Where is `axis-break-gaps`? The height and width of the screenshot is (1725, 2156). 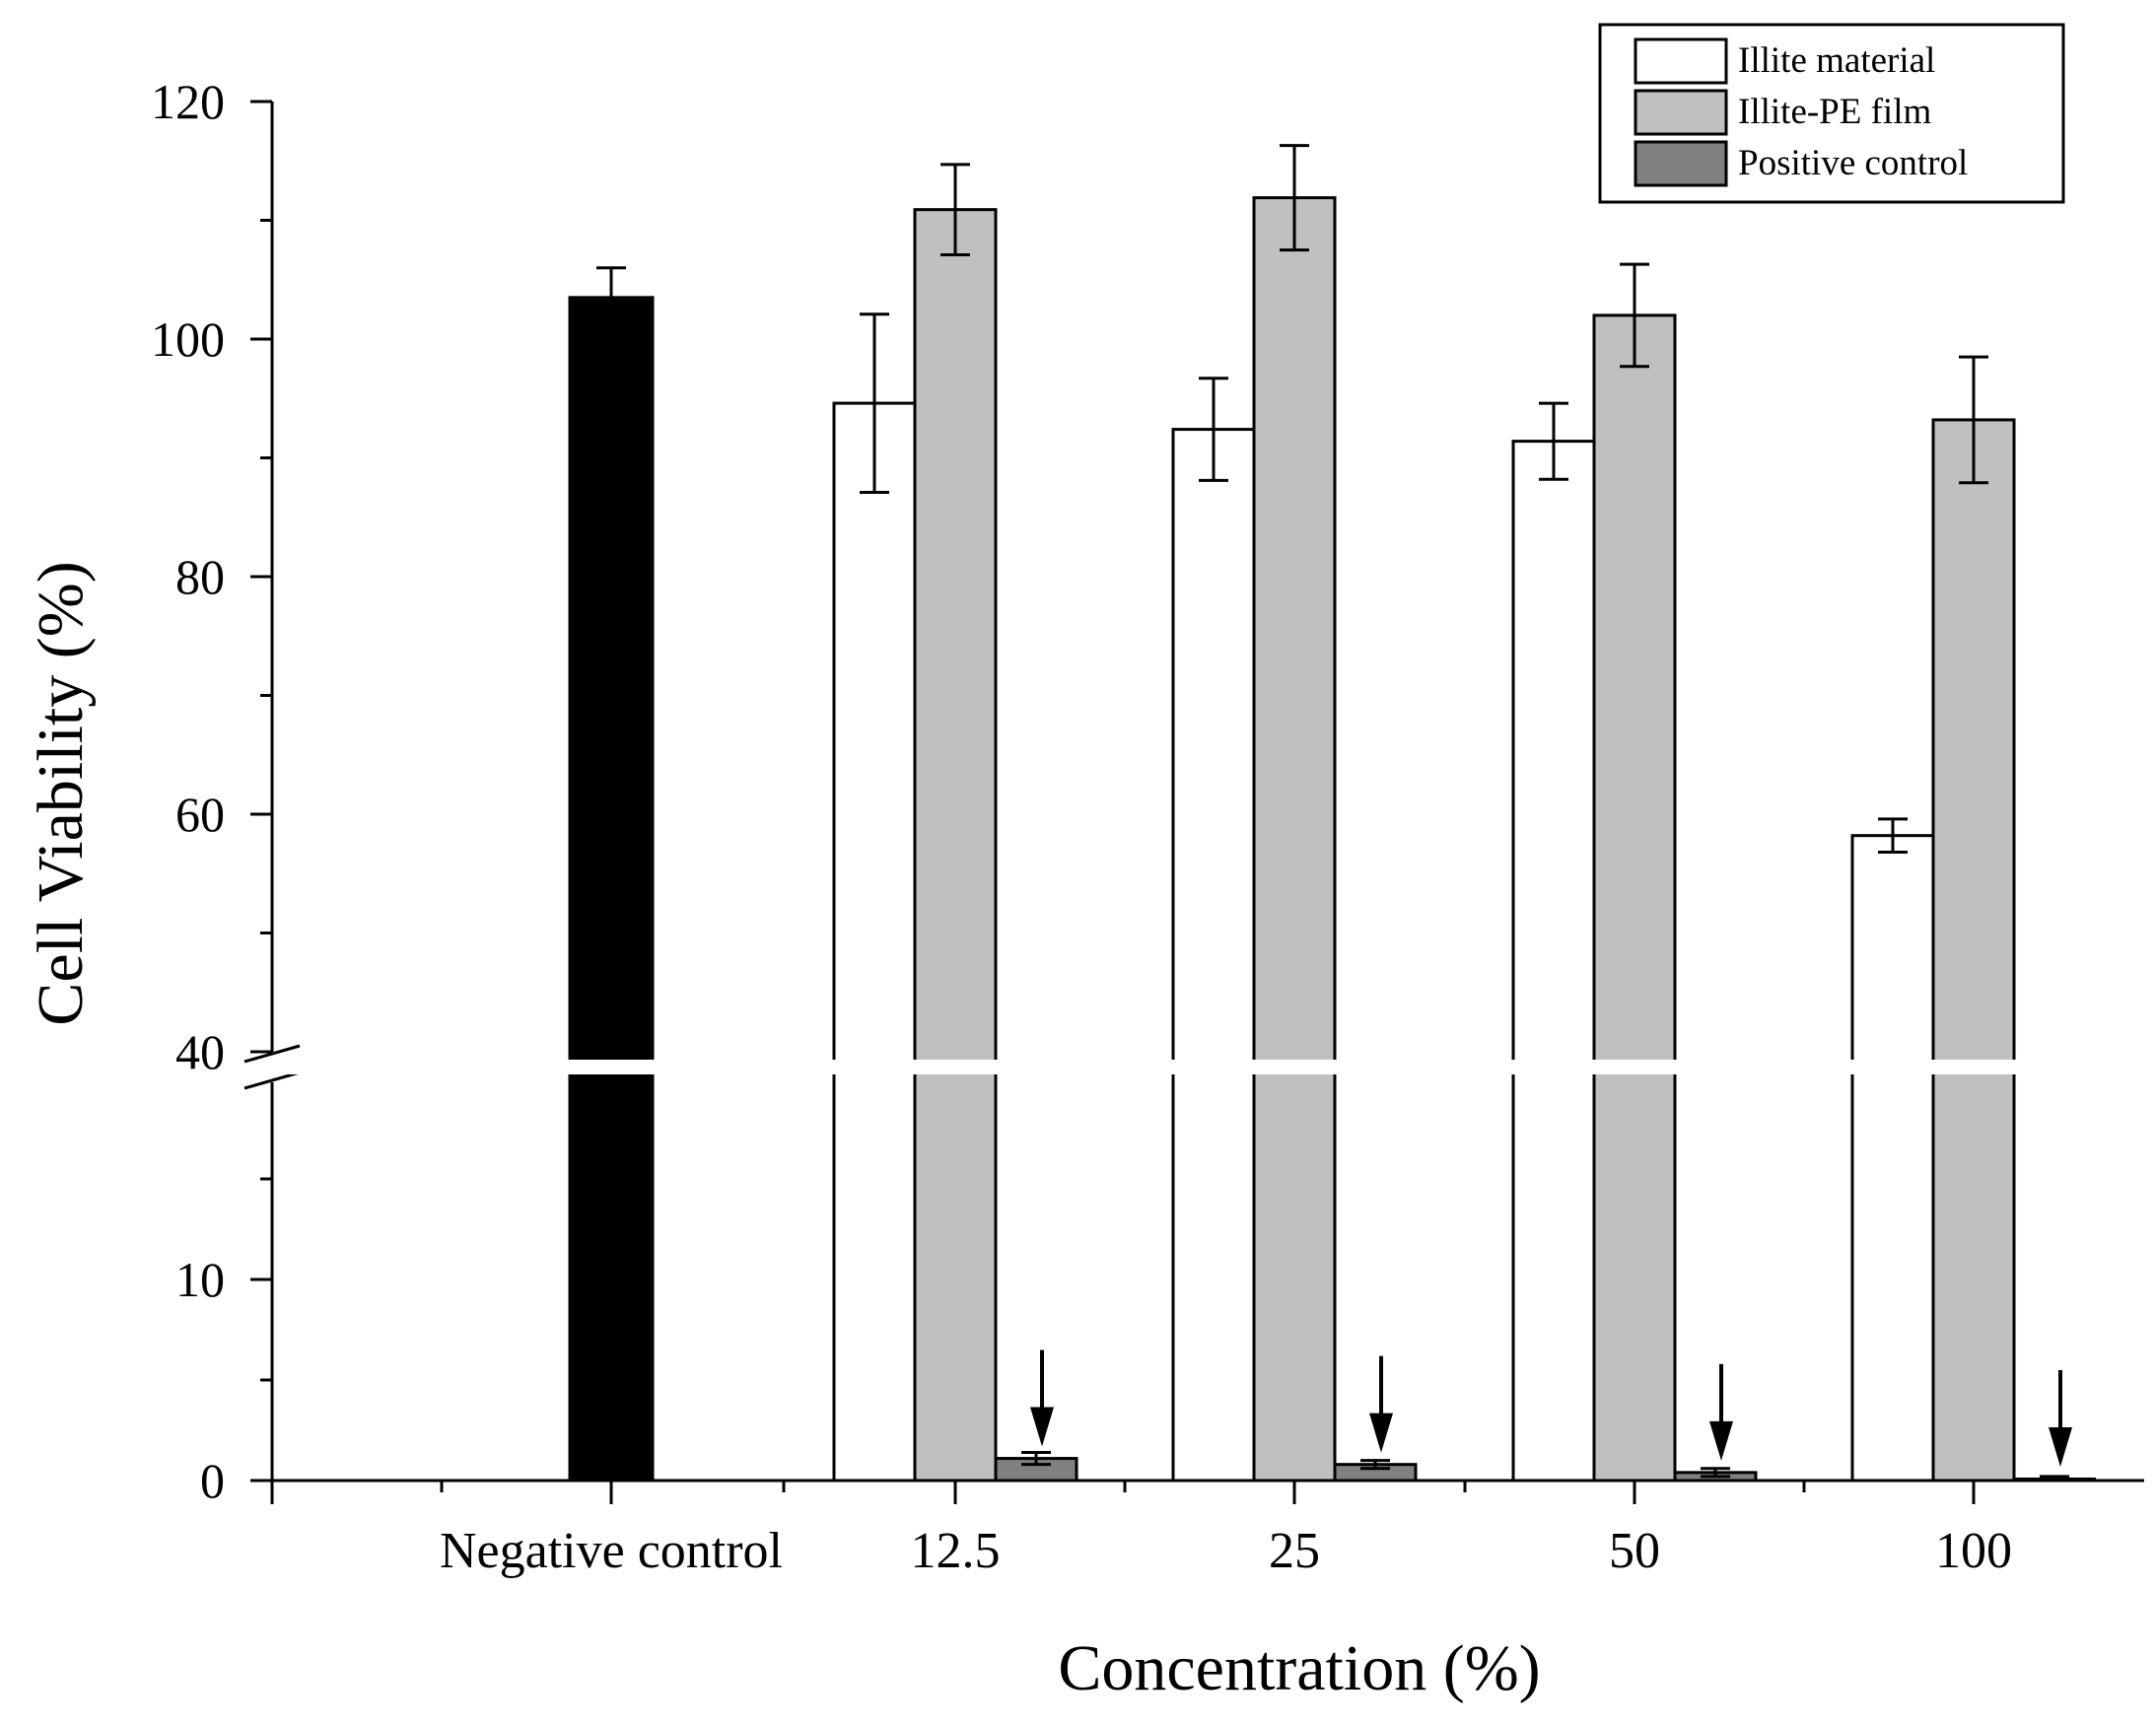
axis-break-gaps is located at coordinates (1210, 1067).